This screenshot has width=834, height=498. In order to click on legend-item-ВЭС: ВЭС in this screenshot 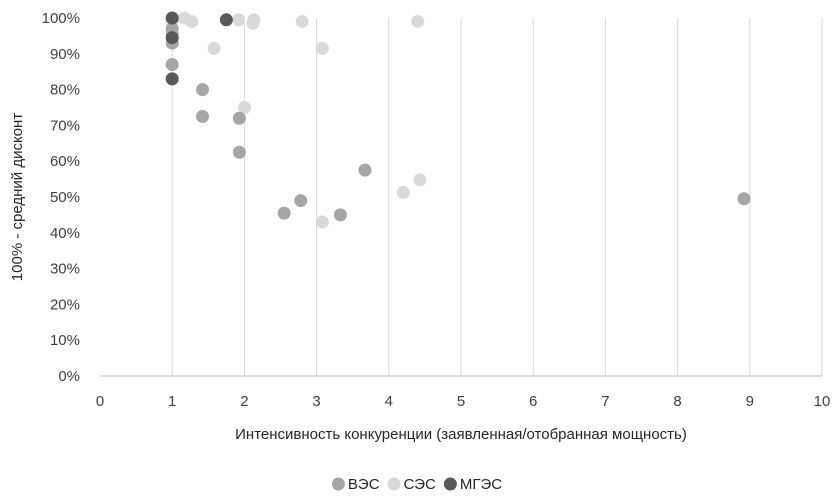, I will do `click(355, 484)`.